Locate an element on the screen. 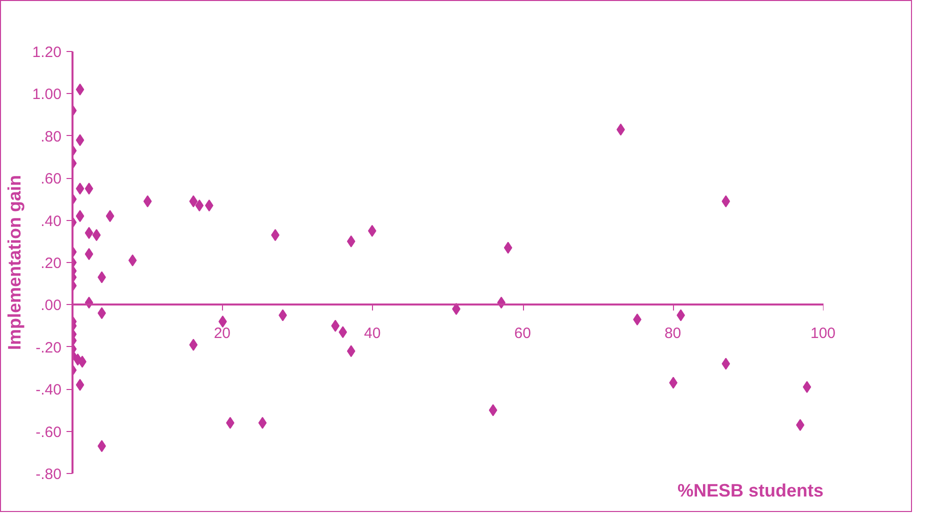  y-tick-label: -.80 is located at coordinates (49, 474).